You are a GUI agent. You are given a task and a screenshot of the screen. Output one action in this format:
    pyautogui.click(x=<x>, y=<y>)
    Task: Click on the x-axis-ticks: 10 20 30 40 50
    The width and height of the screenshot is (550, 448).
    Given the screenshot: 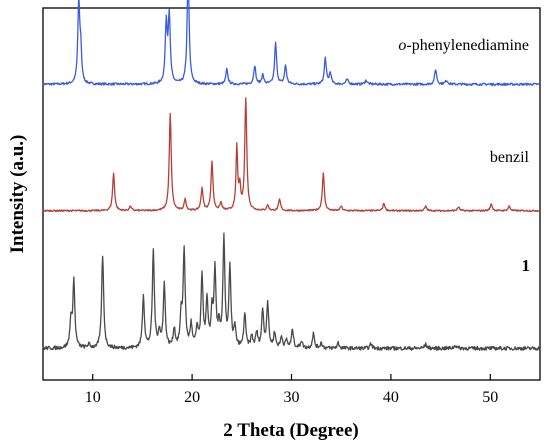 What is the action you would take?
    pyautogui.click(x=291, y=390)
    